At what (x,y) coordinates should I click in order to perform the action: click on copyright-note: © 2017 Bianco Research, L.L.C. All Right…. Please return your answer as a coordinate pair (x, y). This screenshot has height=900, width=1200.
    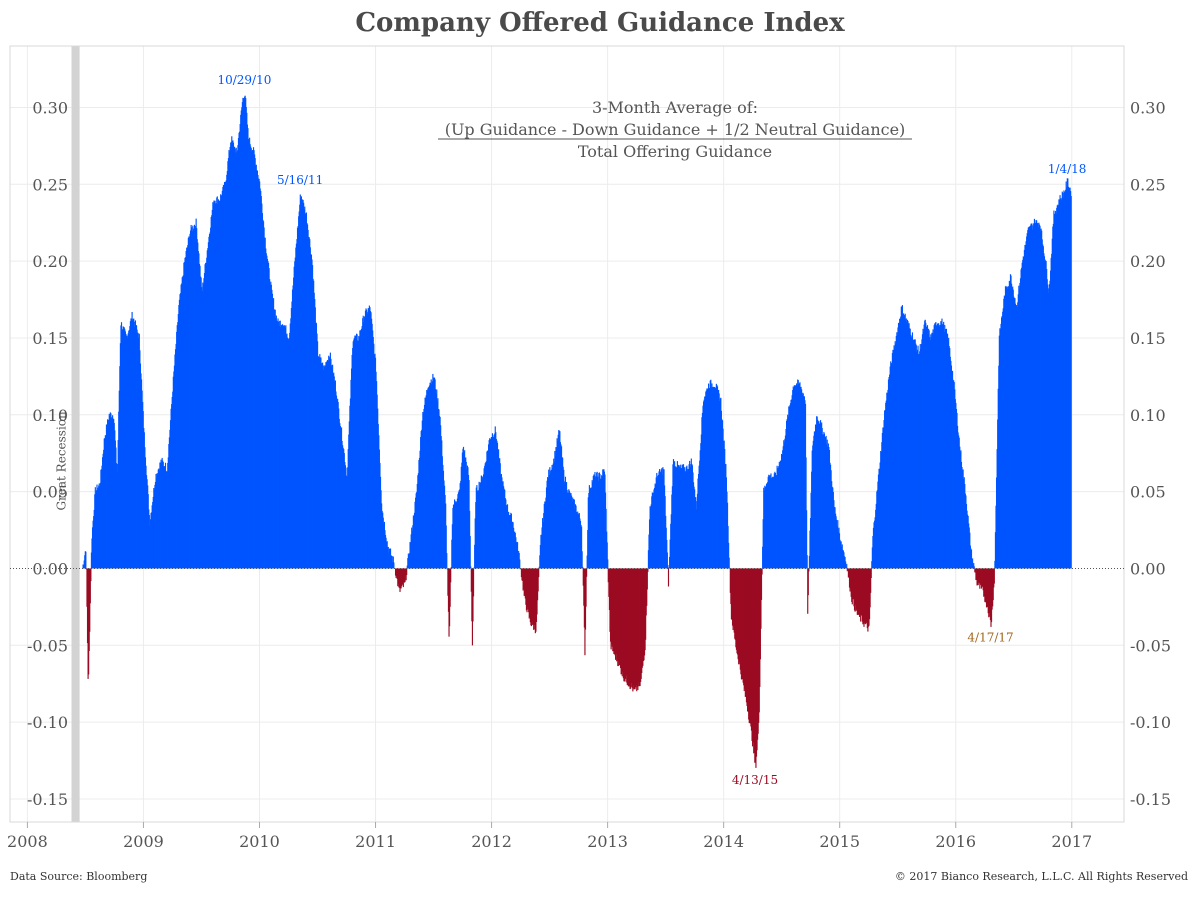
    Looking at the image, I should click on (1041, 876).